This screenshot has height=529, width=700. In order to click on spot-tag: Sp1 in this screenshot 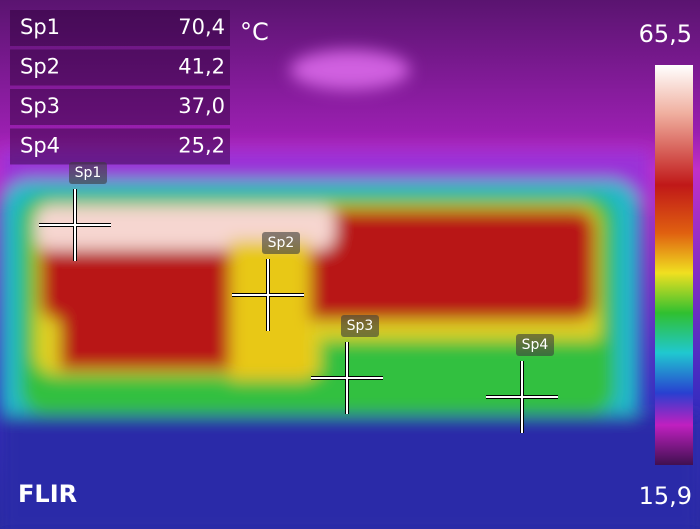, I will do `click(88, 173)`.